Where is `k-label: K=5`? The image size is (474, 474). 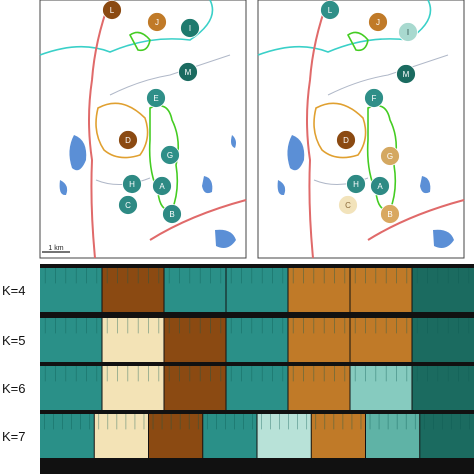
k-label: K=5 is located at coordinates (14, 340).